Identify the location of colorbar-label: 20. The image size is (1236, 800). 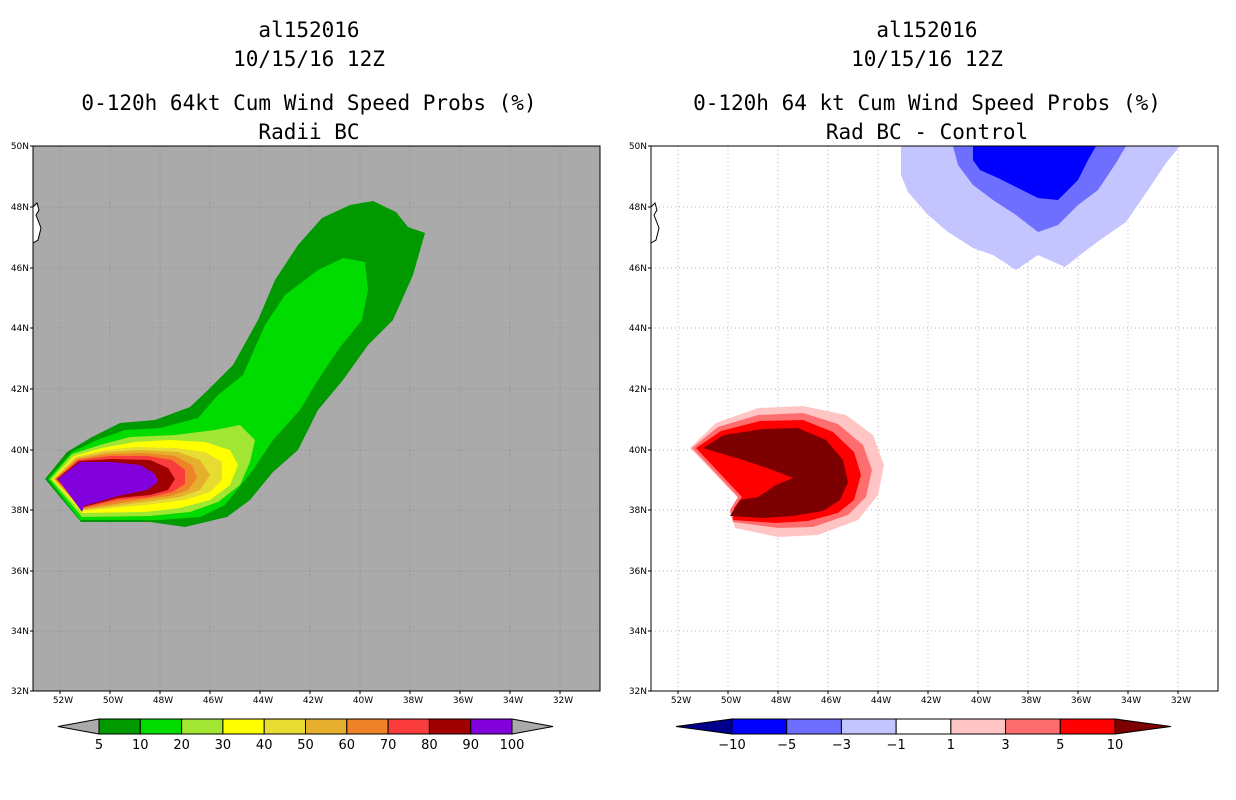
(181, 745).